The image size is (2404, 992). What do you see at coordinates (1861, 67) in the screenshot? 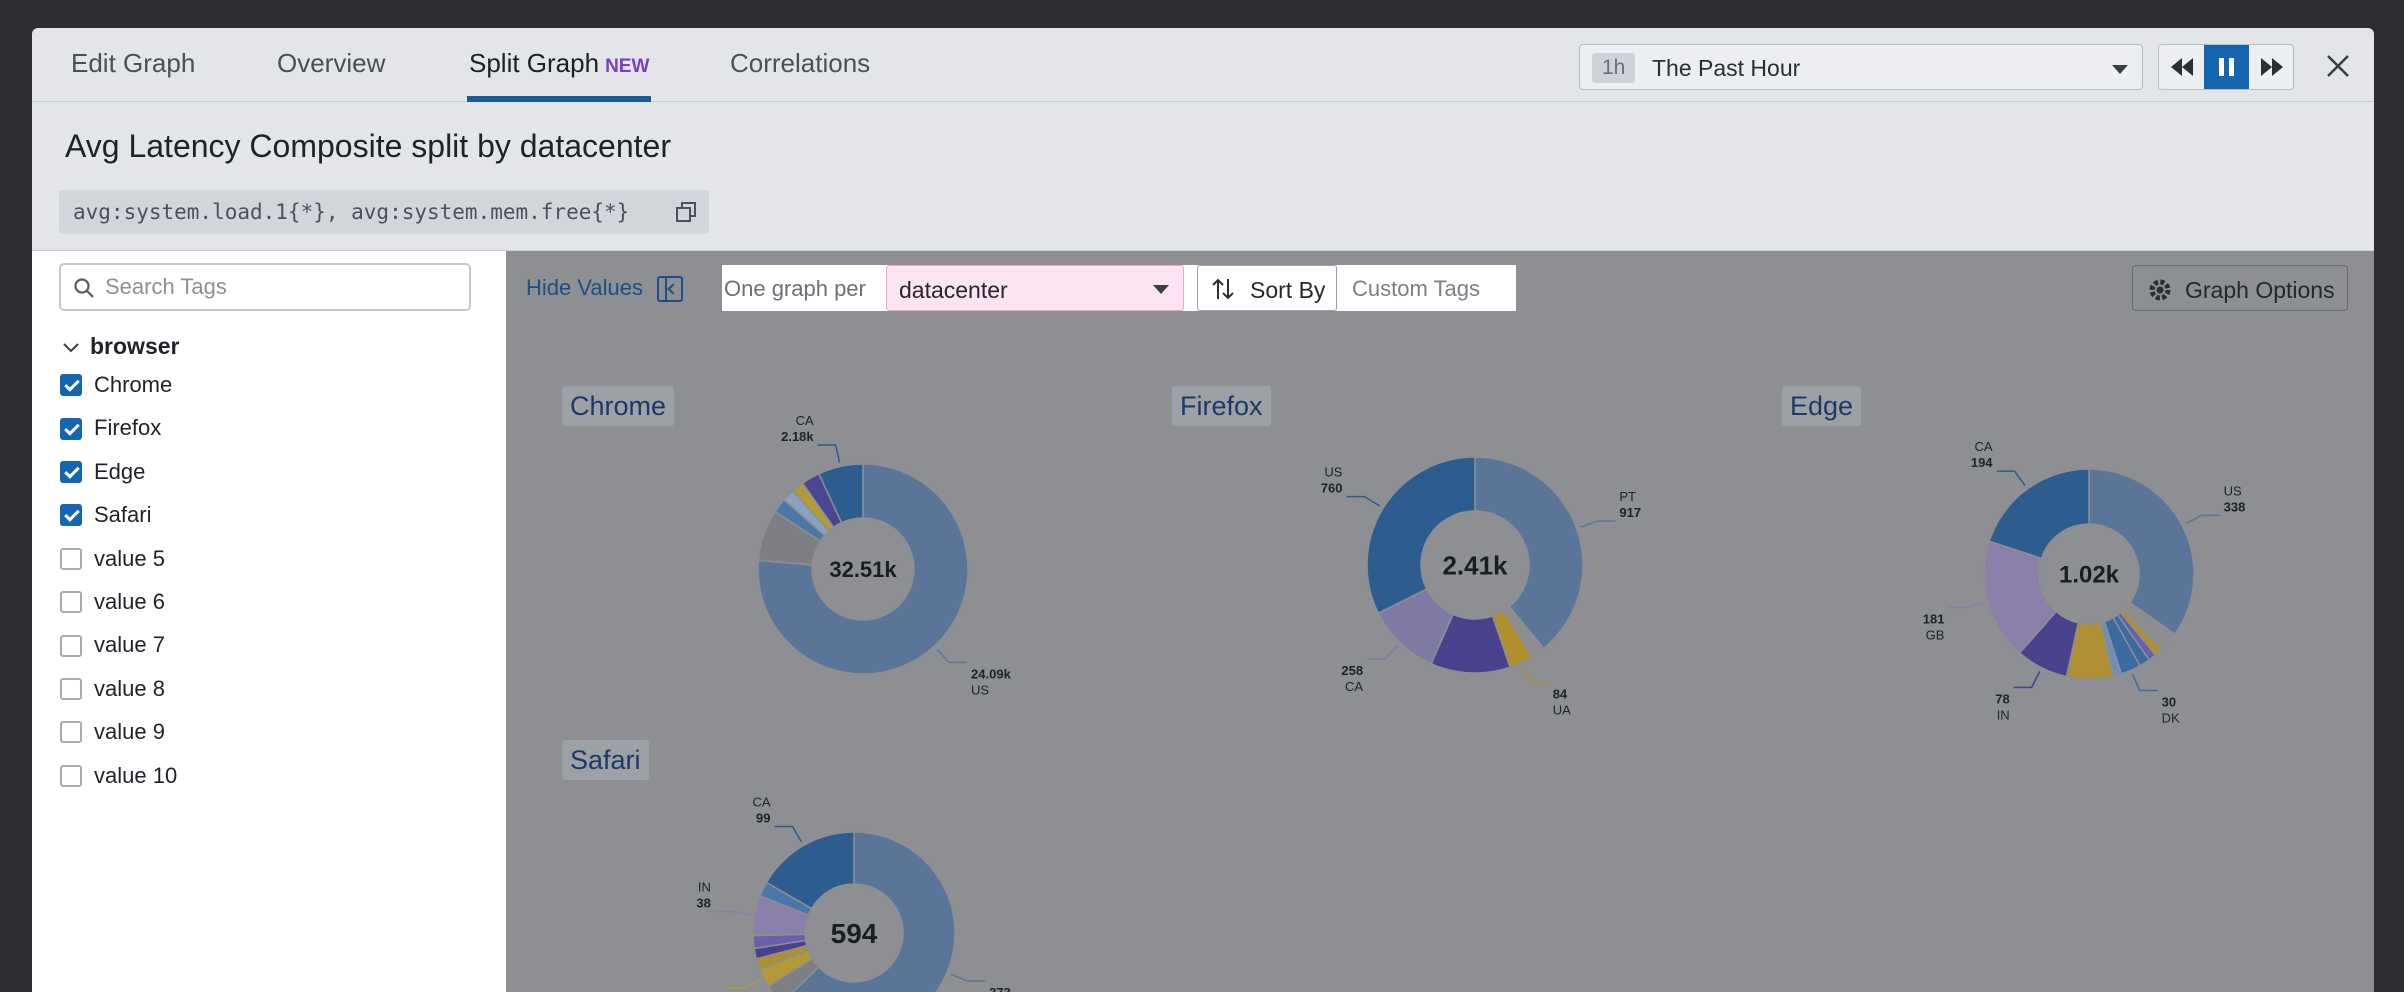
I see `time-range-selector: 1h The Past Hour` at bounding box center [1861, 67].